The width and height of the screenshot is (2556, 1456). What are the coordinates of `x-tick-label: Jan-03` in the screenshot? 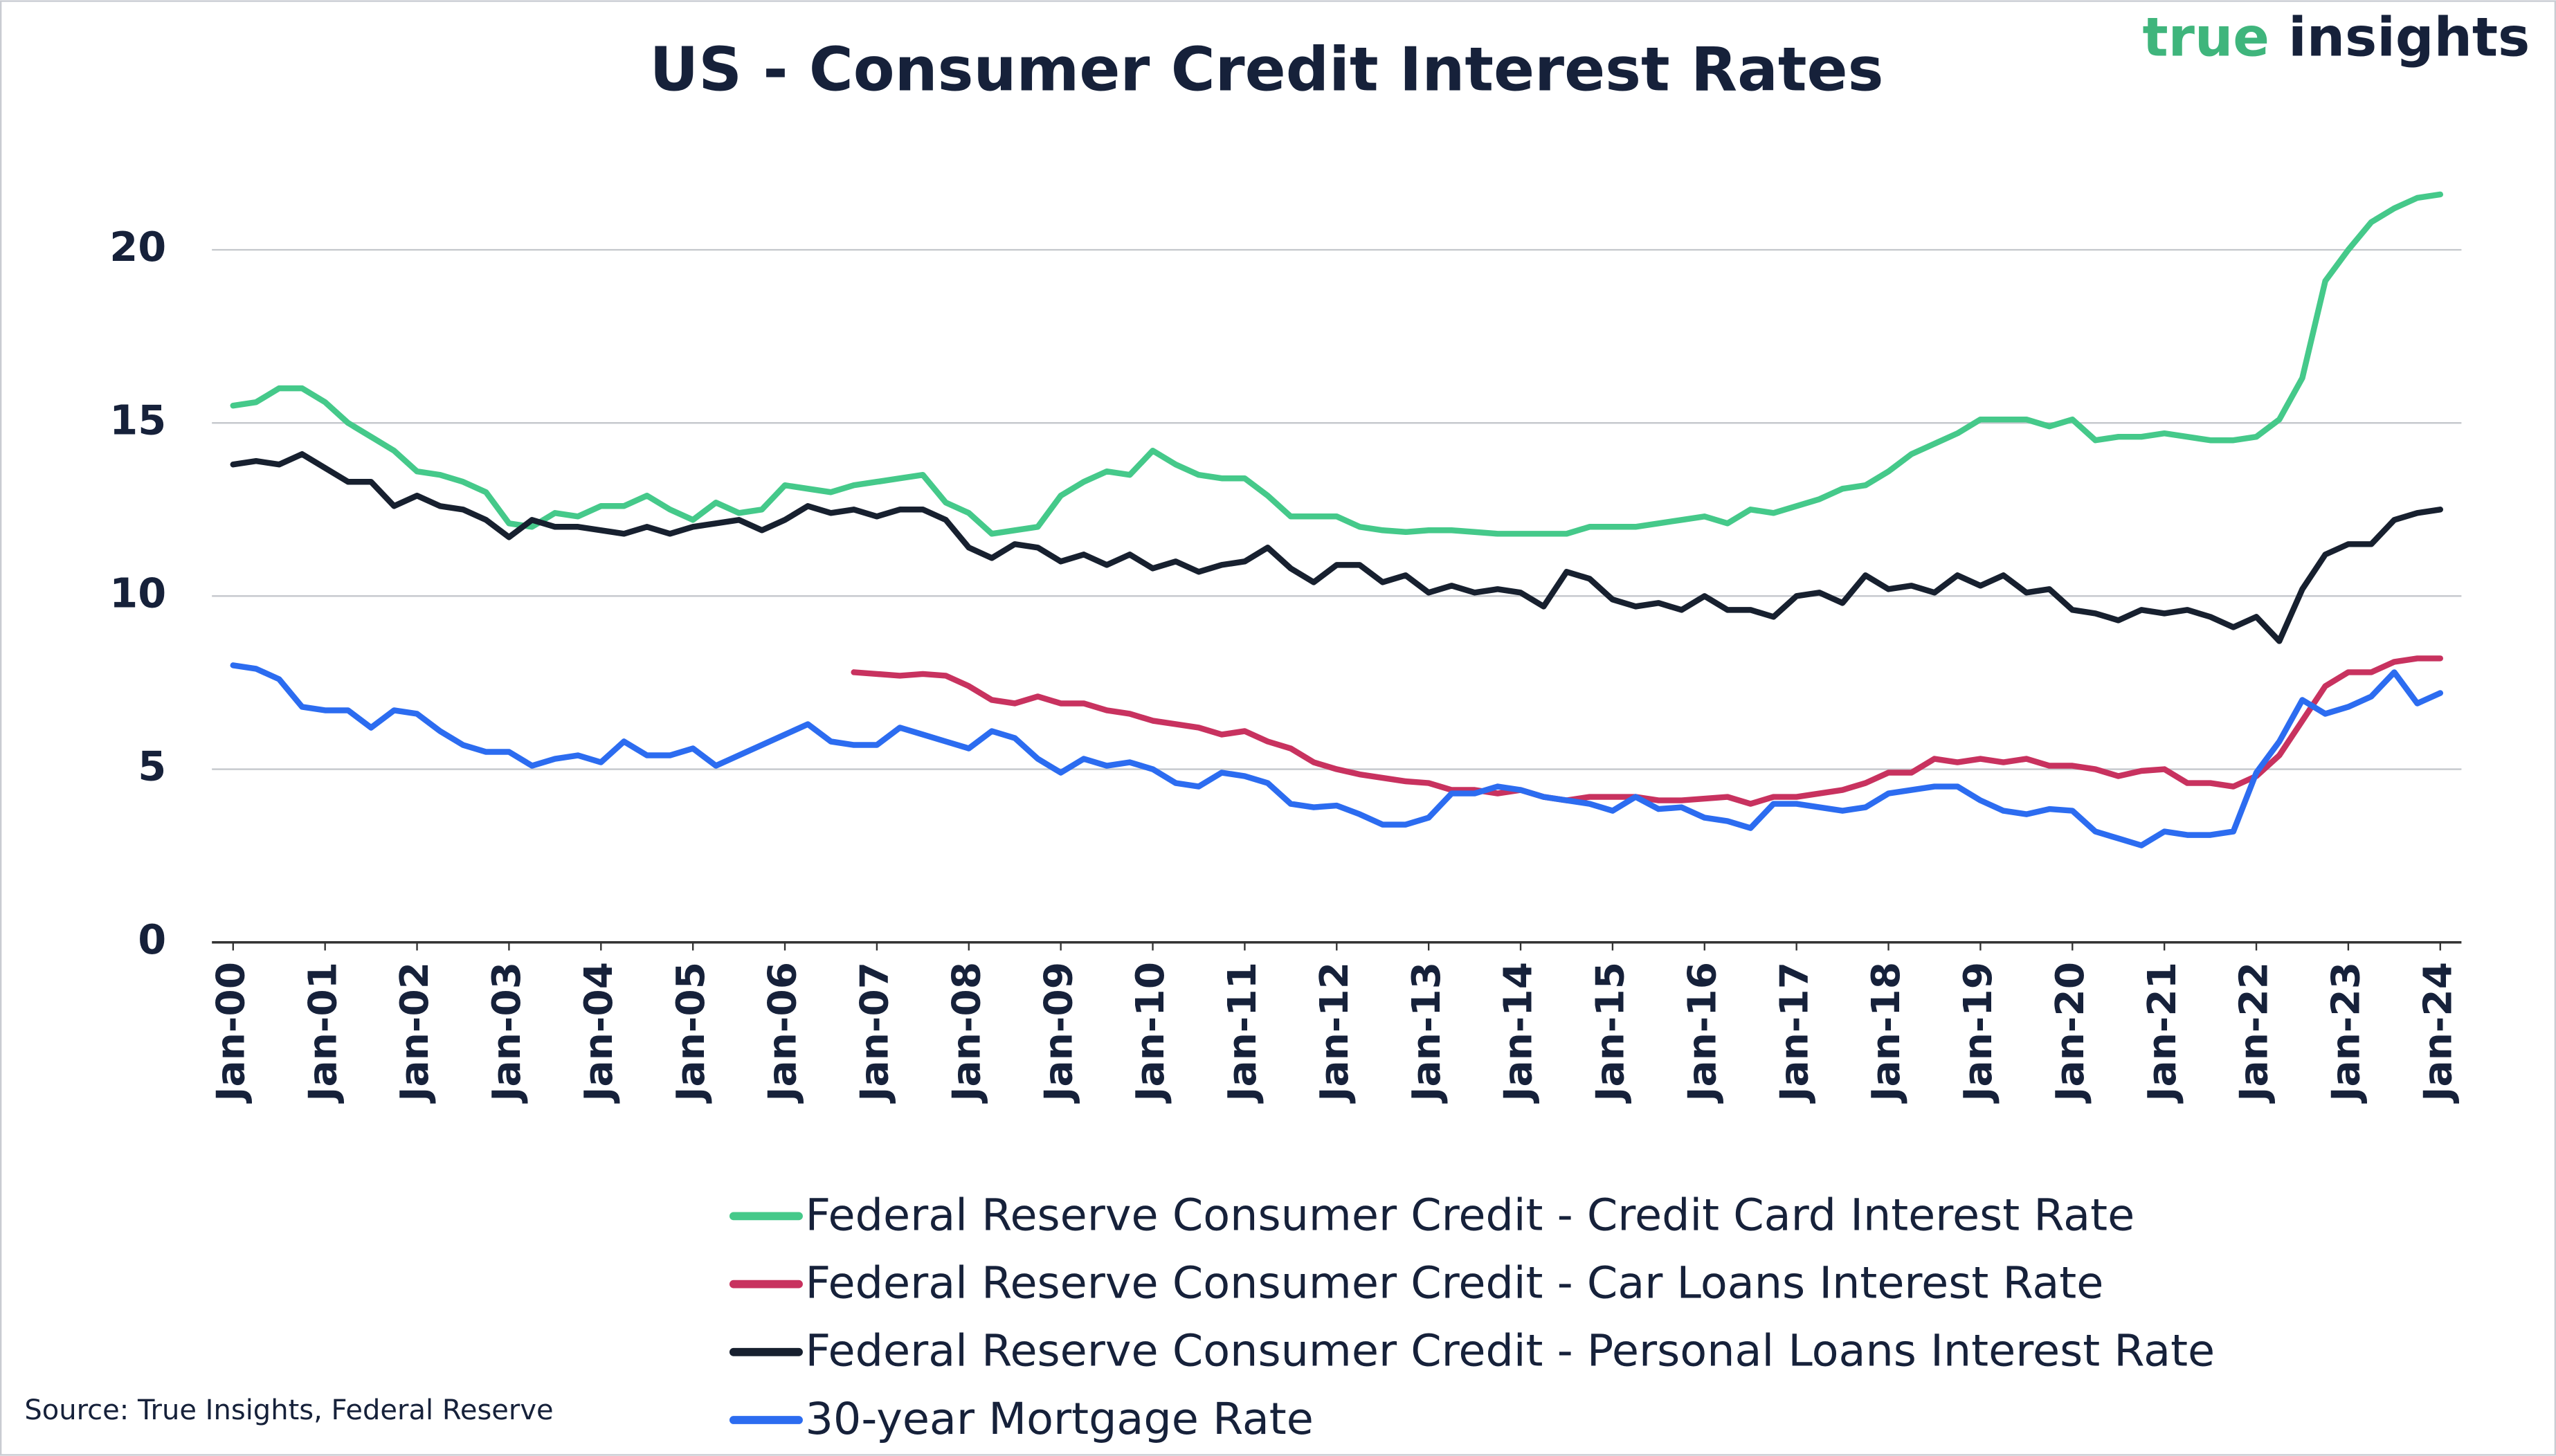 It's located at (507, 1033).